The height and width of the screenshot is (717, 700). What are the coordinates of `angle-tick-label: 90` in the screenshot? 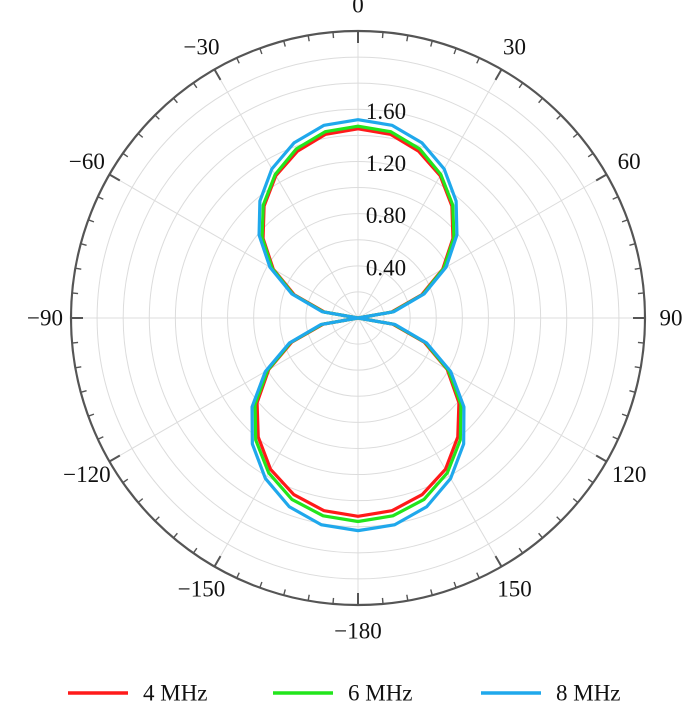 It's located at (671, 318).